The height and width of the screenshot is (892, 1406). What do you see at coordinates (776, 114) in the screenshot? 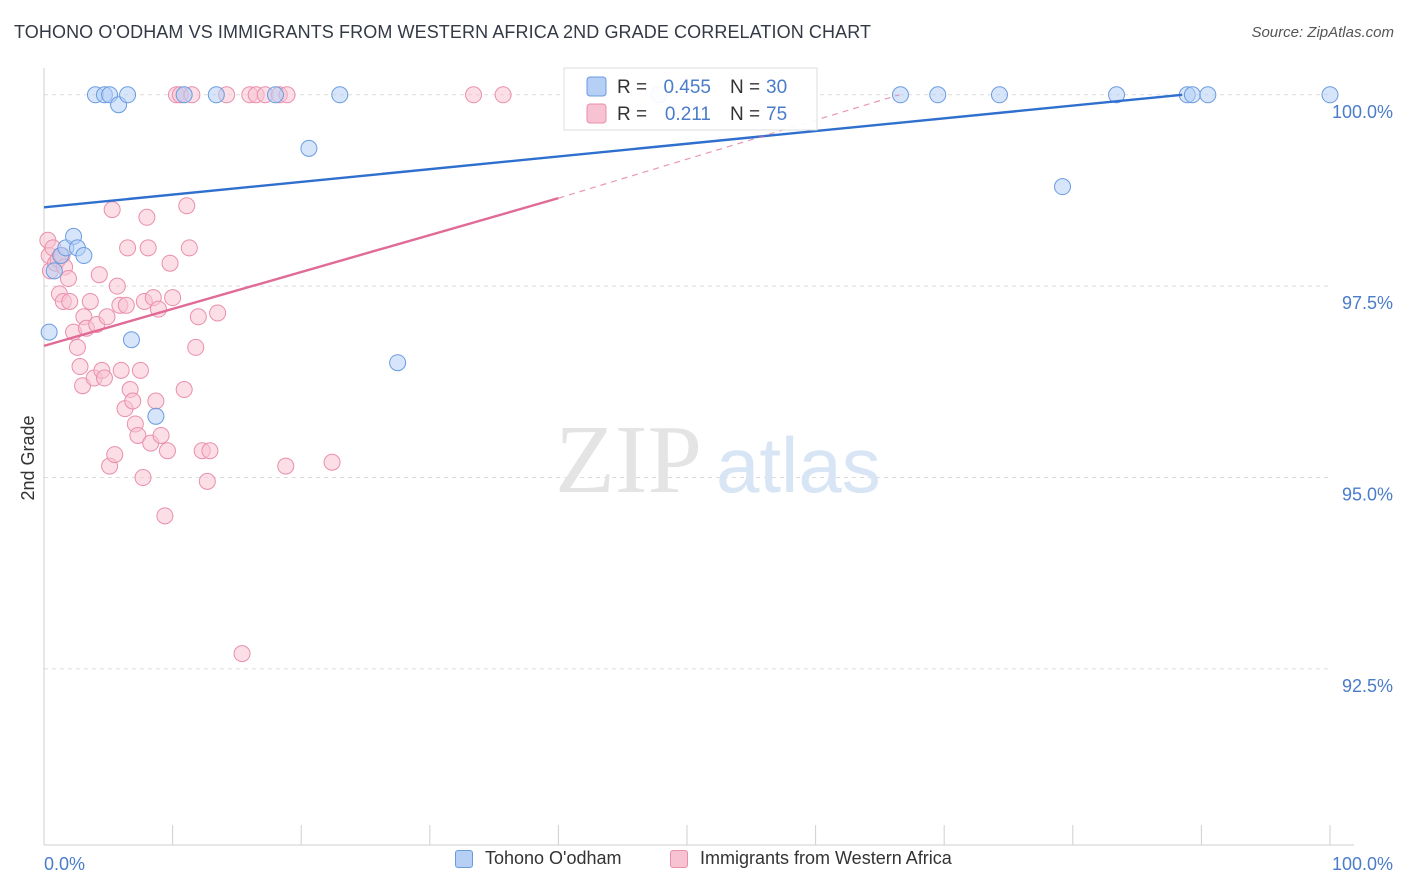
I see `stats-n-value-1: 75` at bounding box center [776, 114].